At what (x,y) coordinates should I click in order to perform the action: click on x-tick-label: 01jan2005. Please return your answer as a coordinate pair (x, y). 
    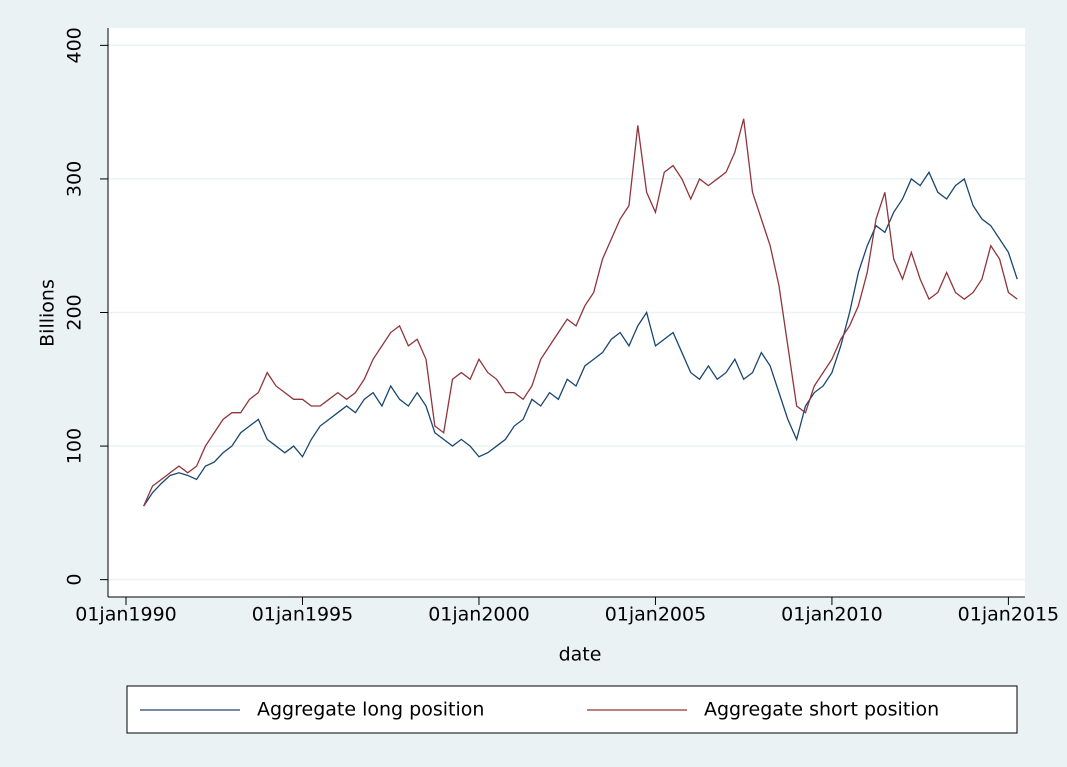
    Looking at the image, I should click on (656, 615).